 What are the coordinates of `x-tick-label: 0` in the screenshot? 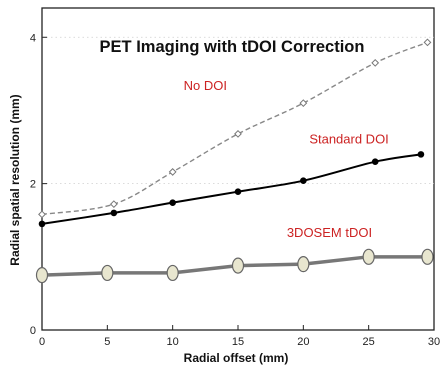 It's located at (42, 342).